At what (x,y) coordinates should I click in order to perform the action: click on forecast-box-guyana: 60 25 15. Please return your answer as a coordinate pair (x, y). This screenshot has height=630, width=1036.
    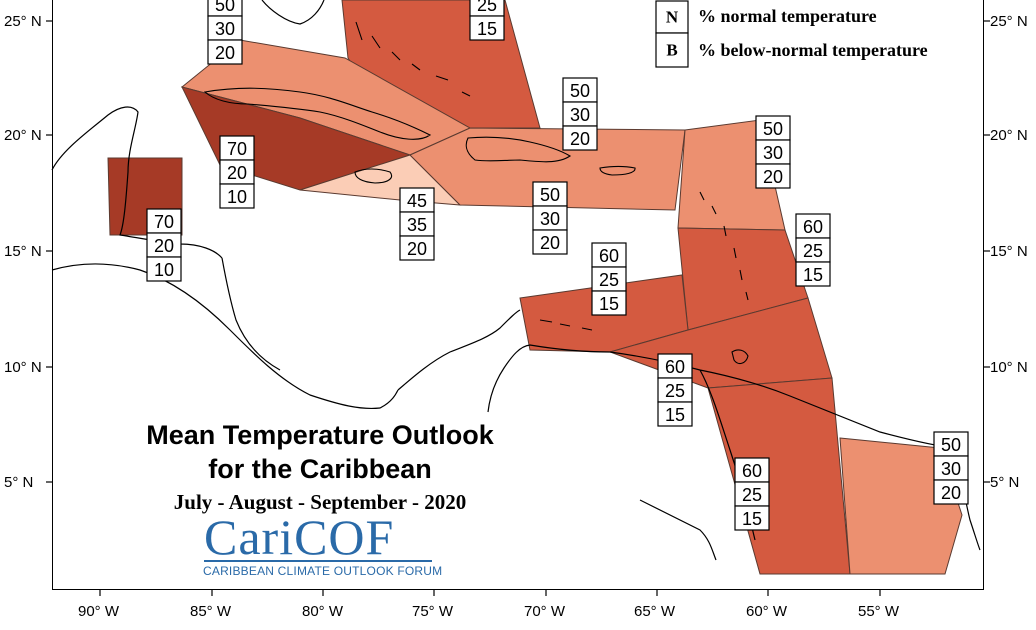
    Looking at the image, I should click on (752, 494).